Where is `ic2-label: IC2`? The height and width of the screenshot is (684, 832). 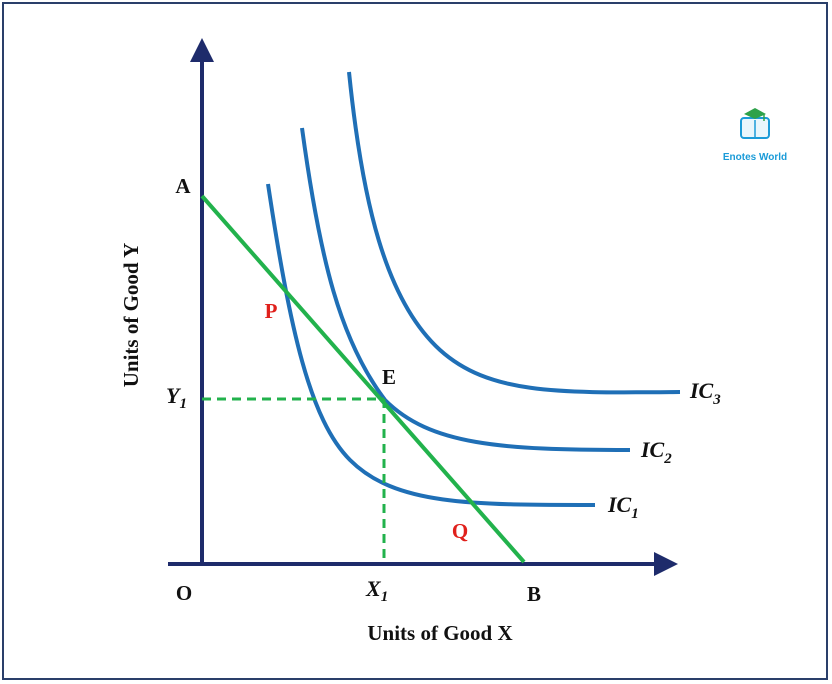
ic2-label: IC2 is located at coordinates (656, 452).